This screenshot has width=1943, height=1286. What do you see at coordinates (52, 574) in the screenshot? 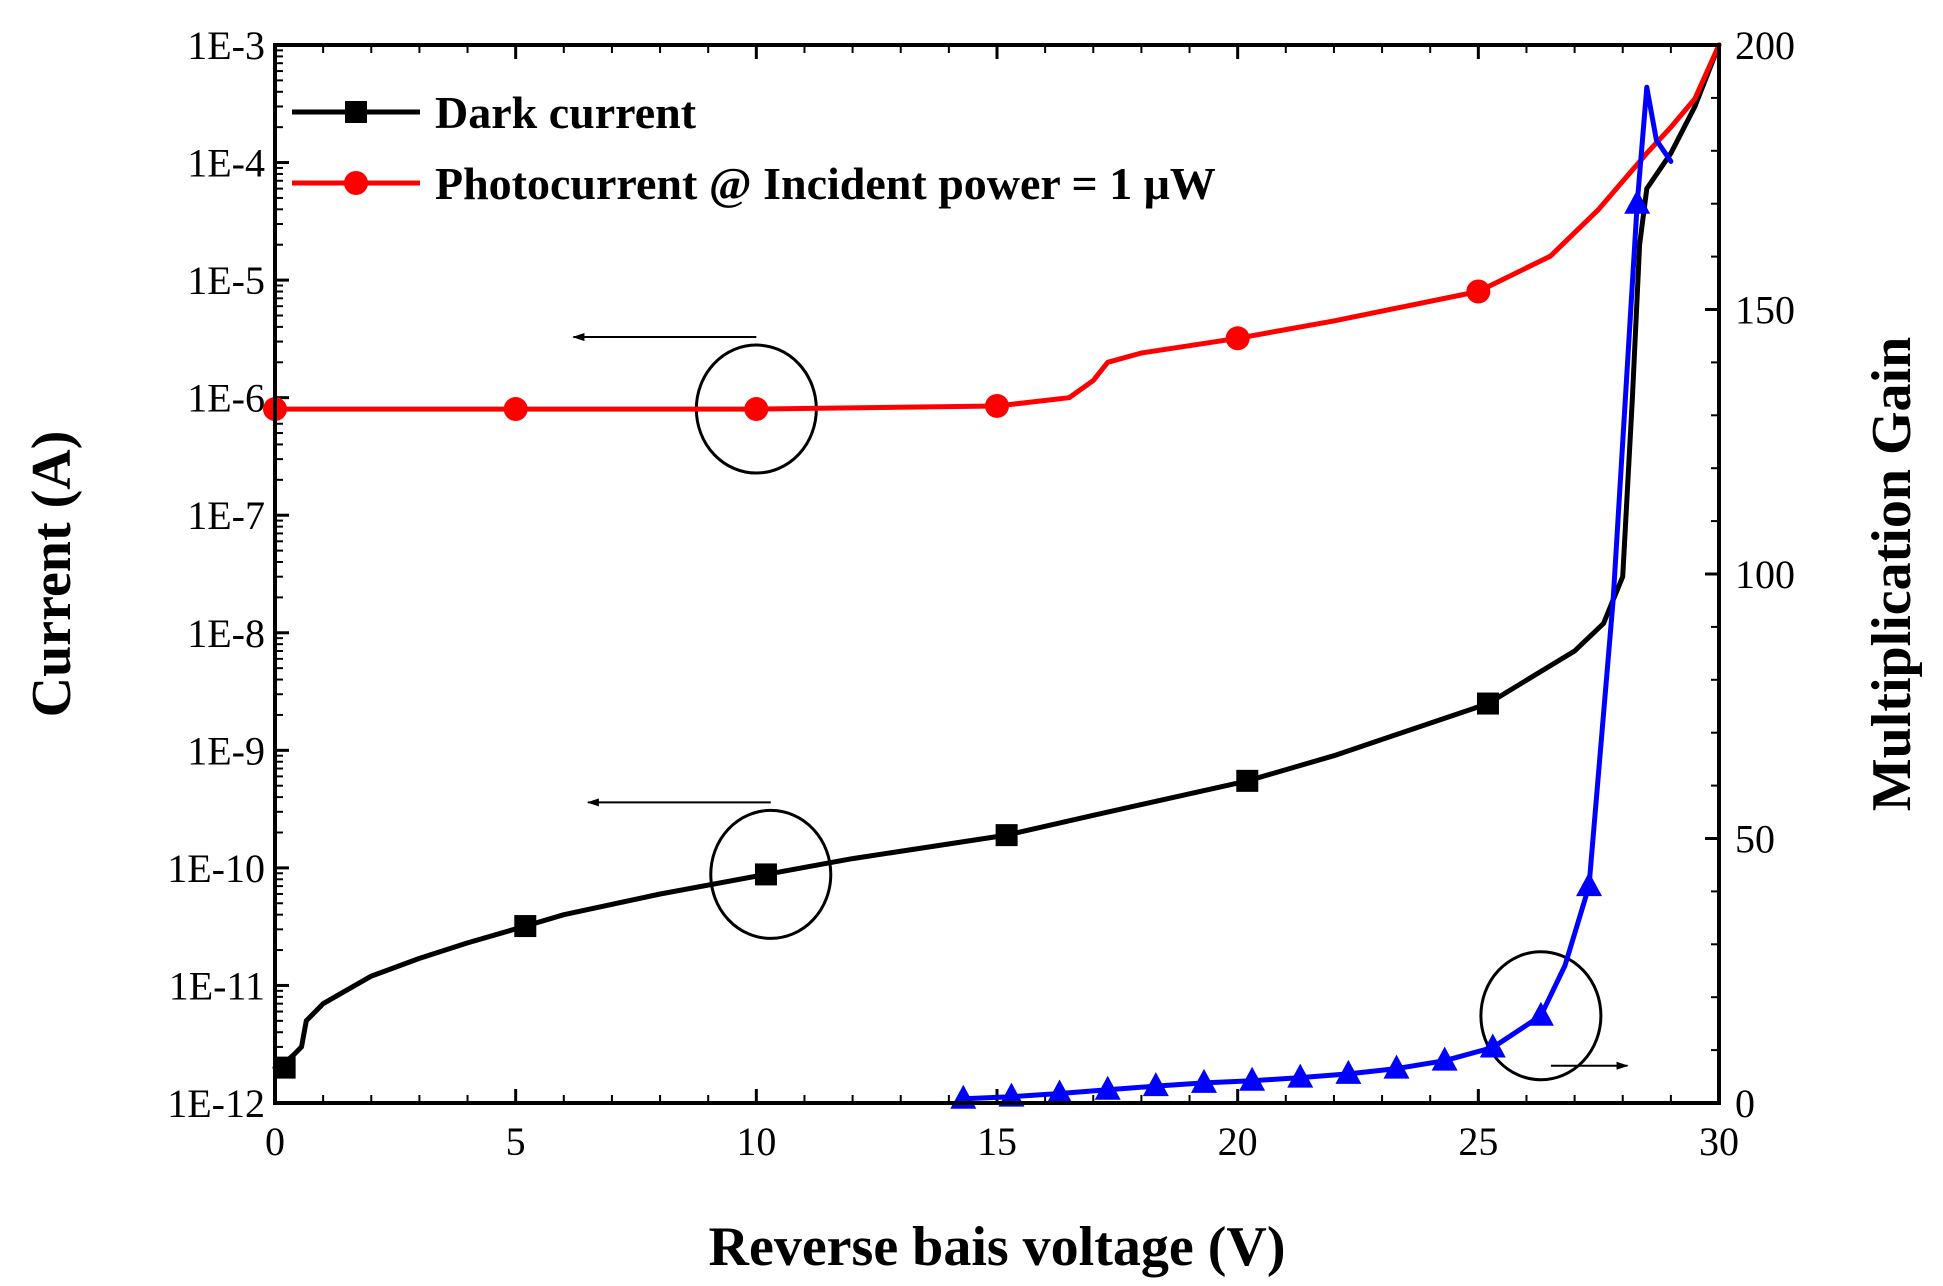
I see `y-left-axis-title: Current (A)` at bounding box center [52, 574].